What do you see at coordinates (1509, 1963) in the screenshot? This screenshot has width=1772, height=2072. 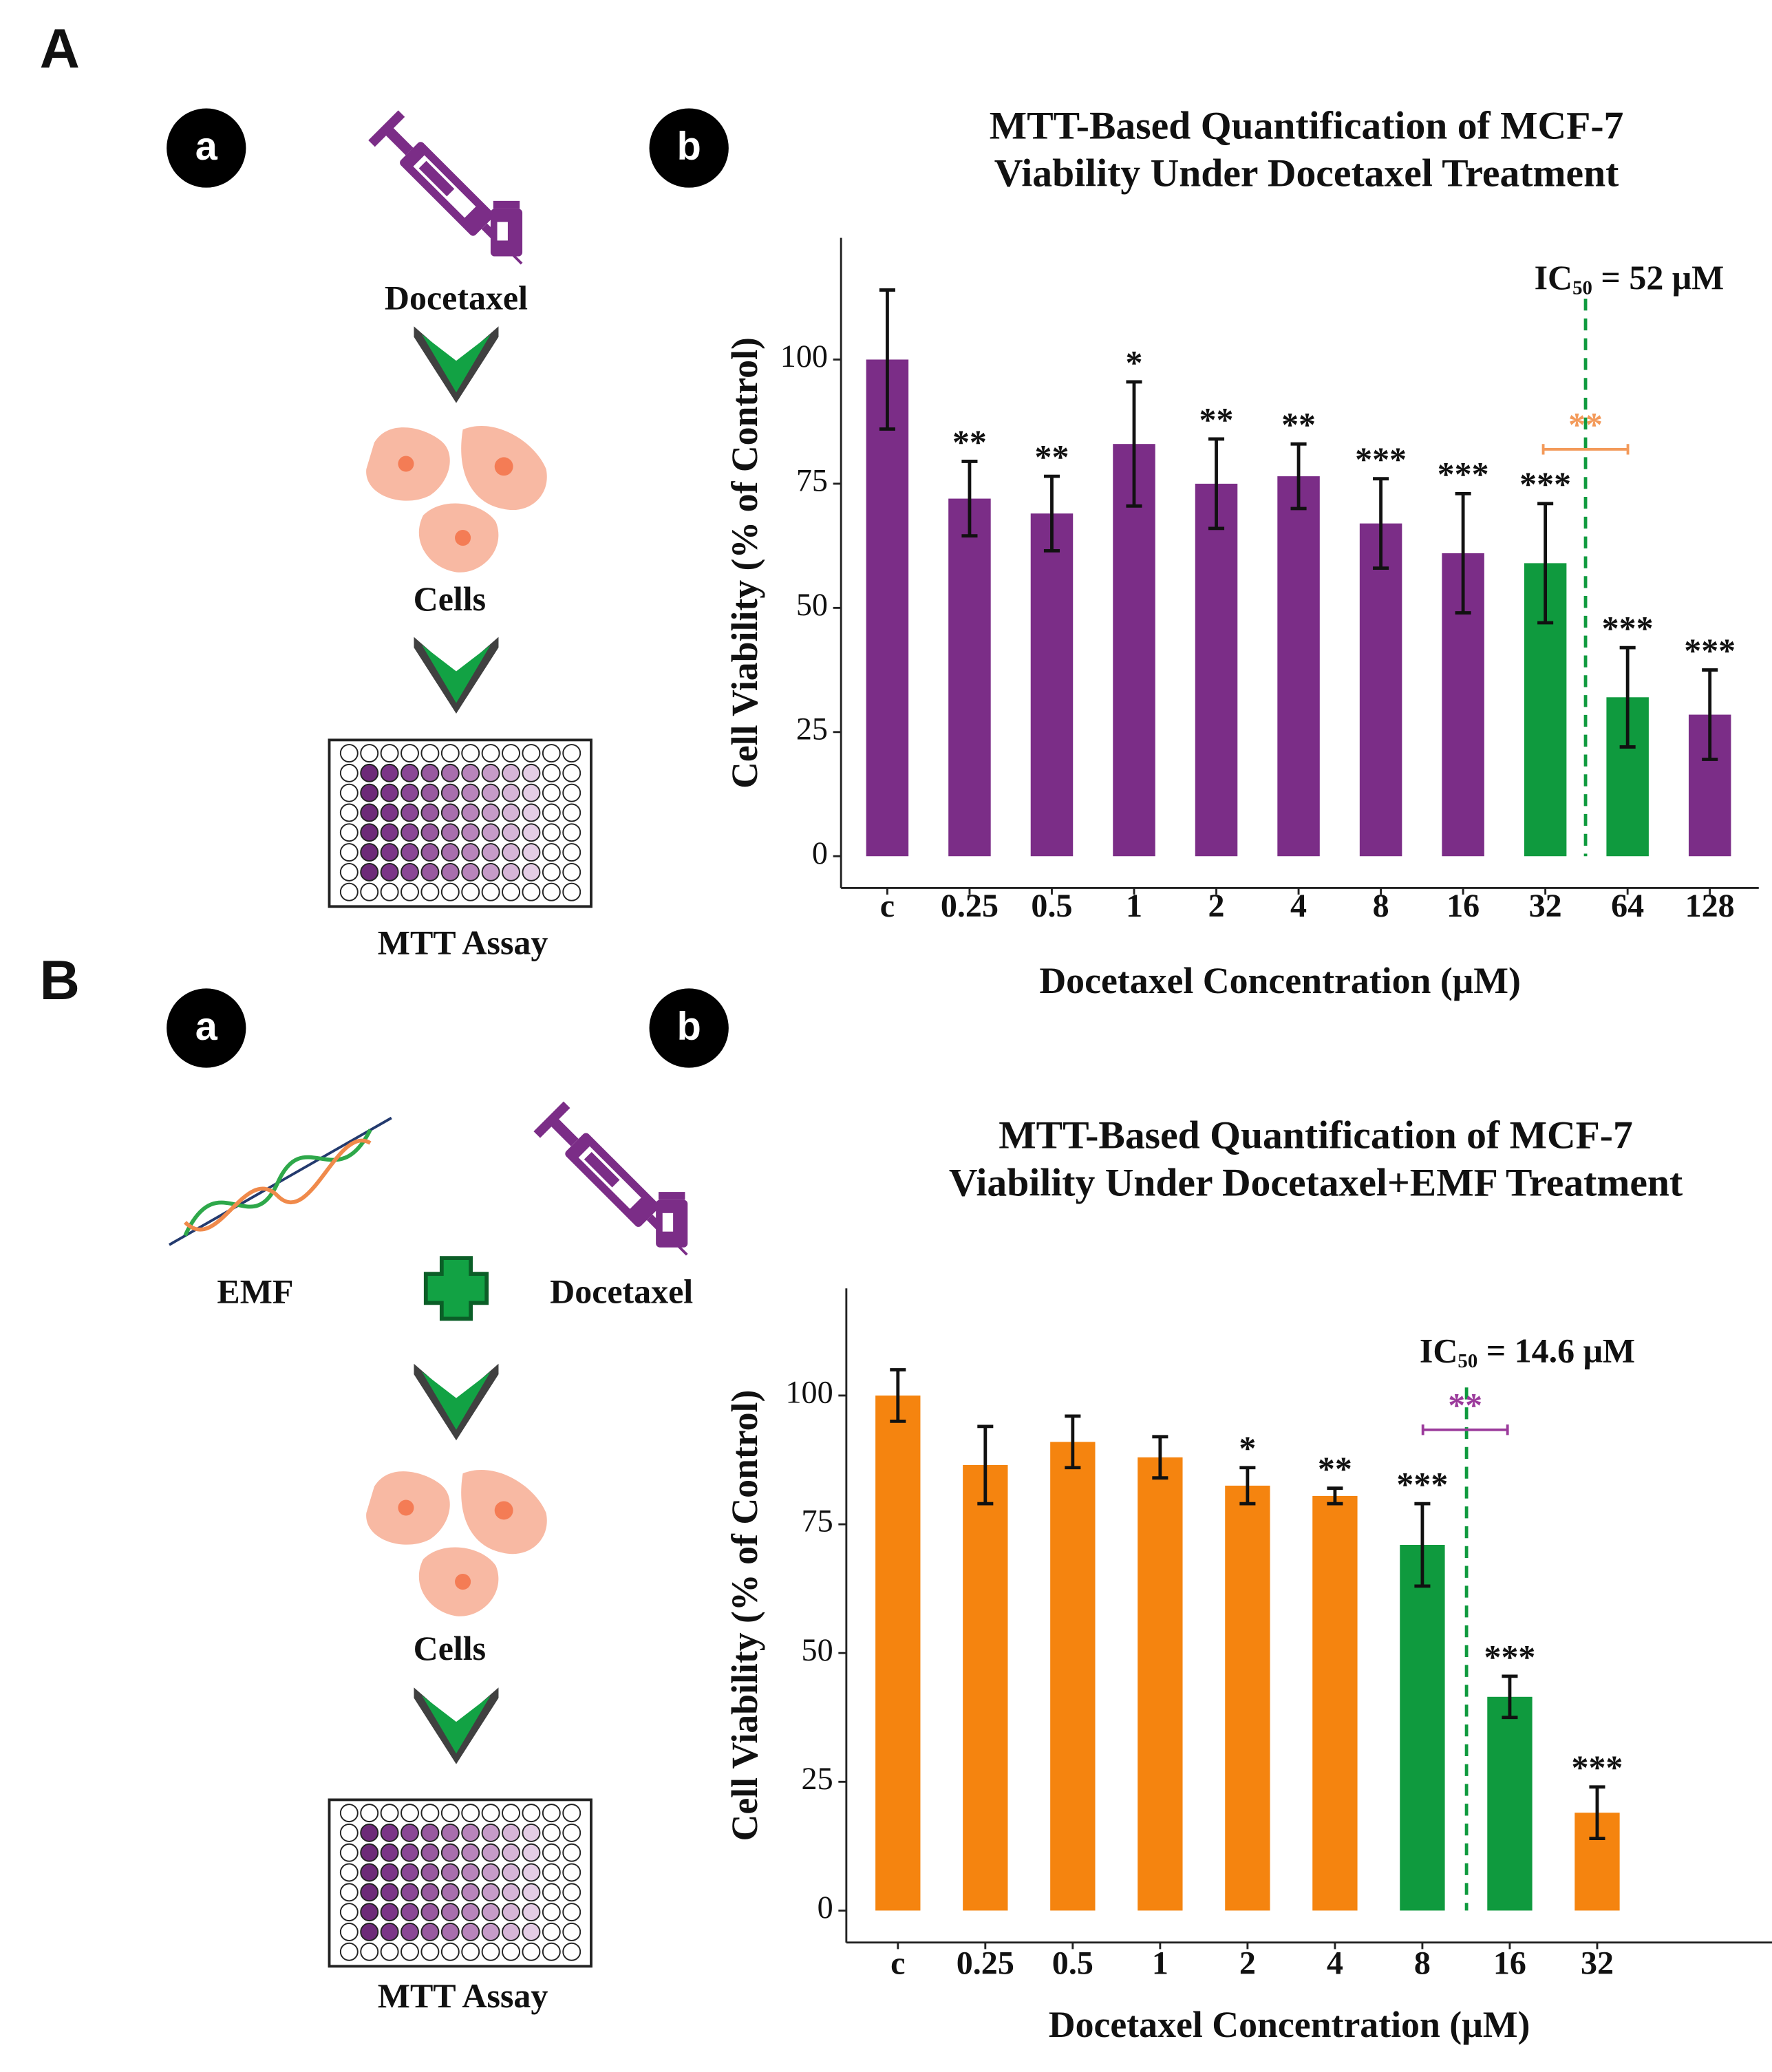 I see `x-tick-label: 16` at bounding box center [1509, 1963].